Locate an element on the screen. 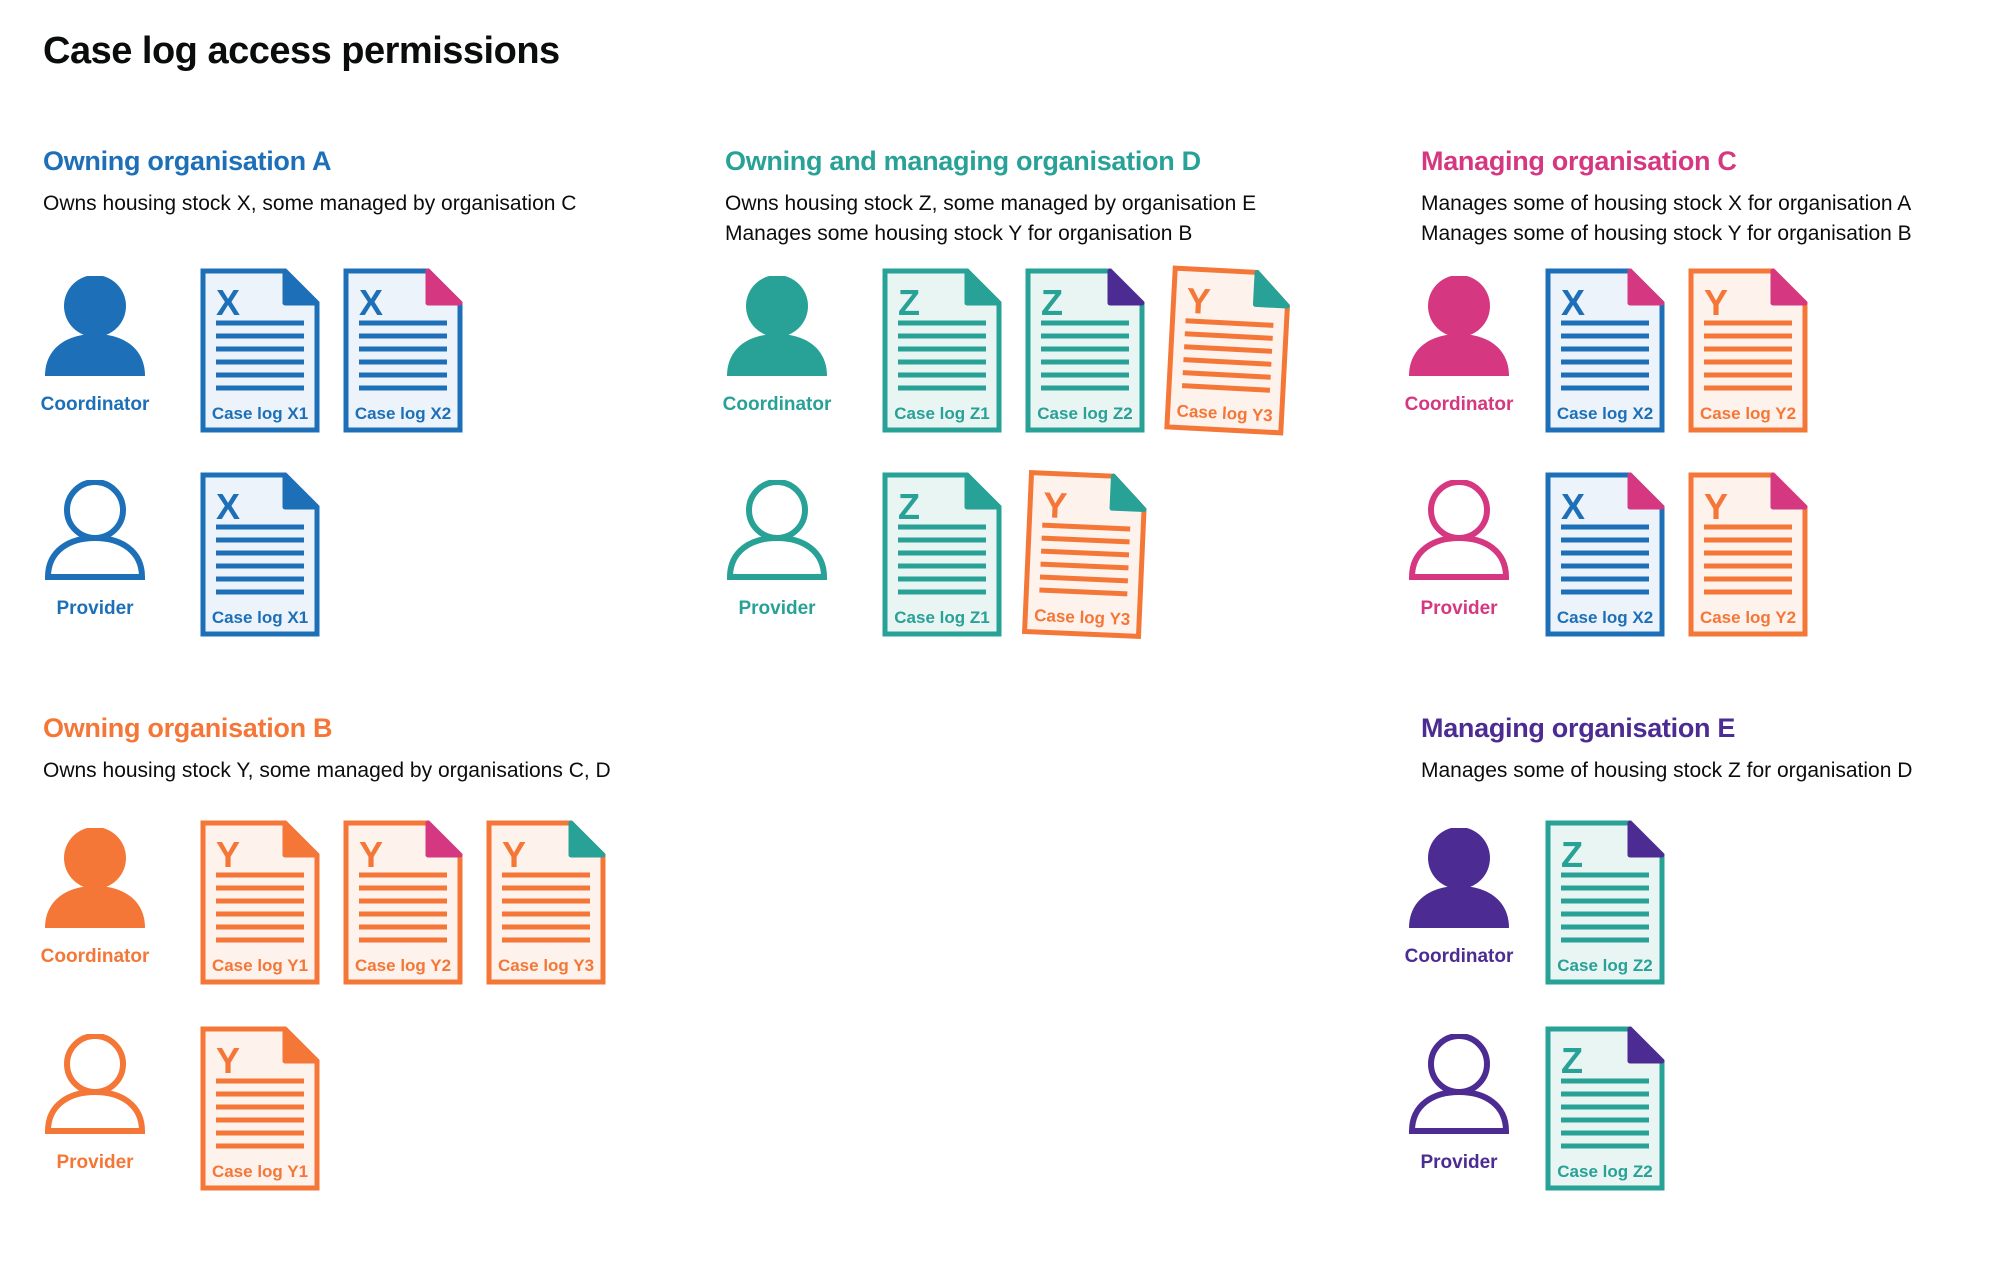  case-log-documents: X Case log X2 Y Case log Y2 is located at coordinates (1676, 554).